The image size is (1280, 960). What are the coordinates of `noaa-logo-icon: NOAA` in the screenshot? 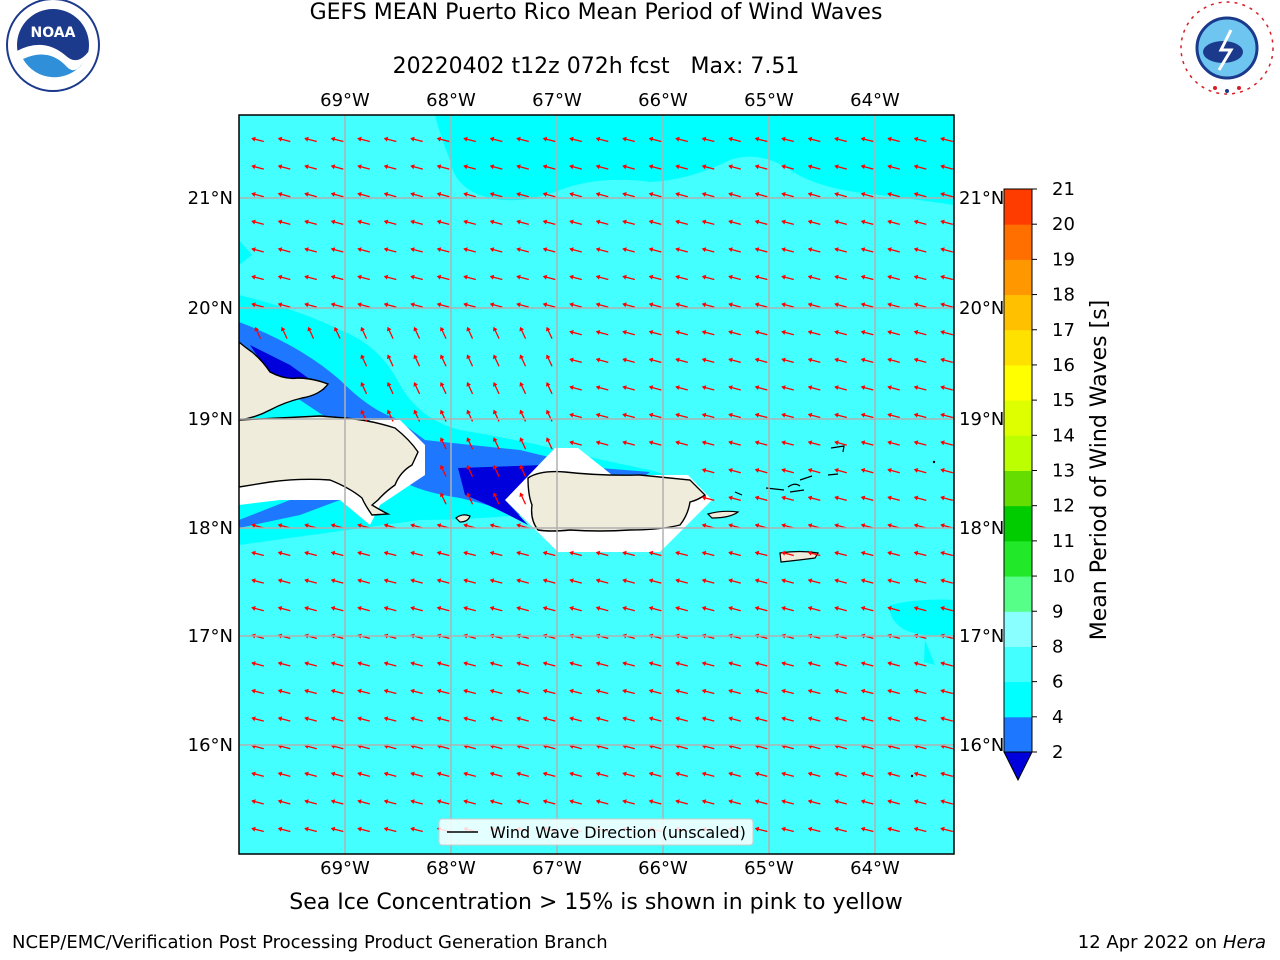 It's located at (53, 46).